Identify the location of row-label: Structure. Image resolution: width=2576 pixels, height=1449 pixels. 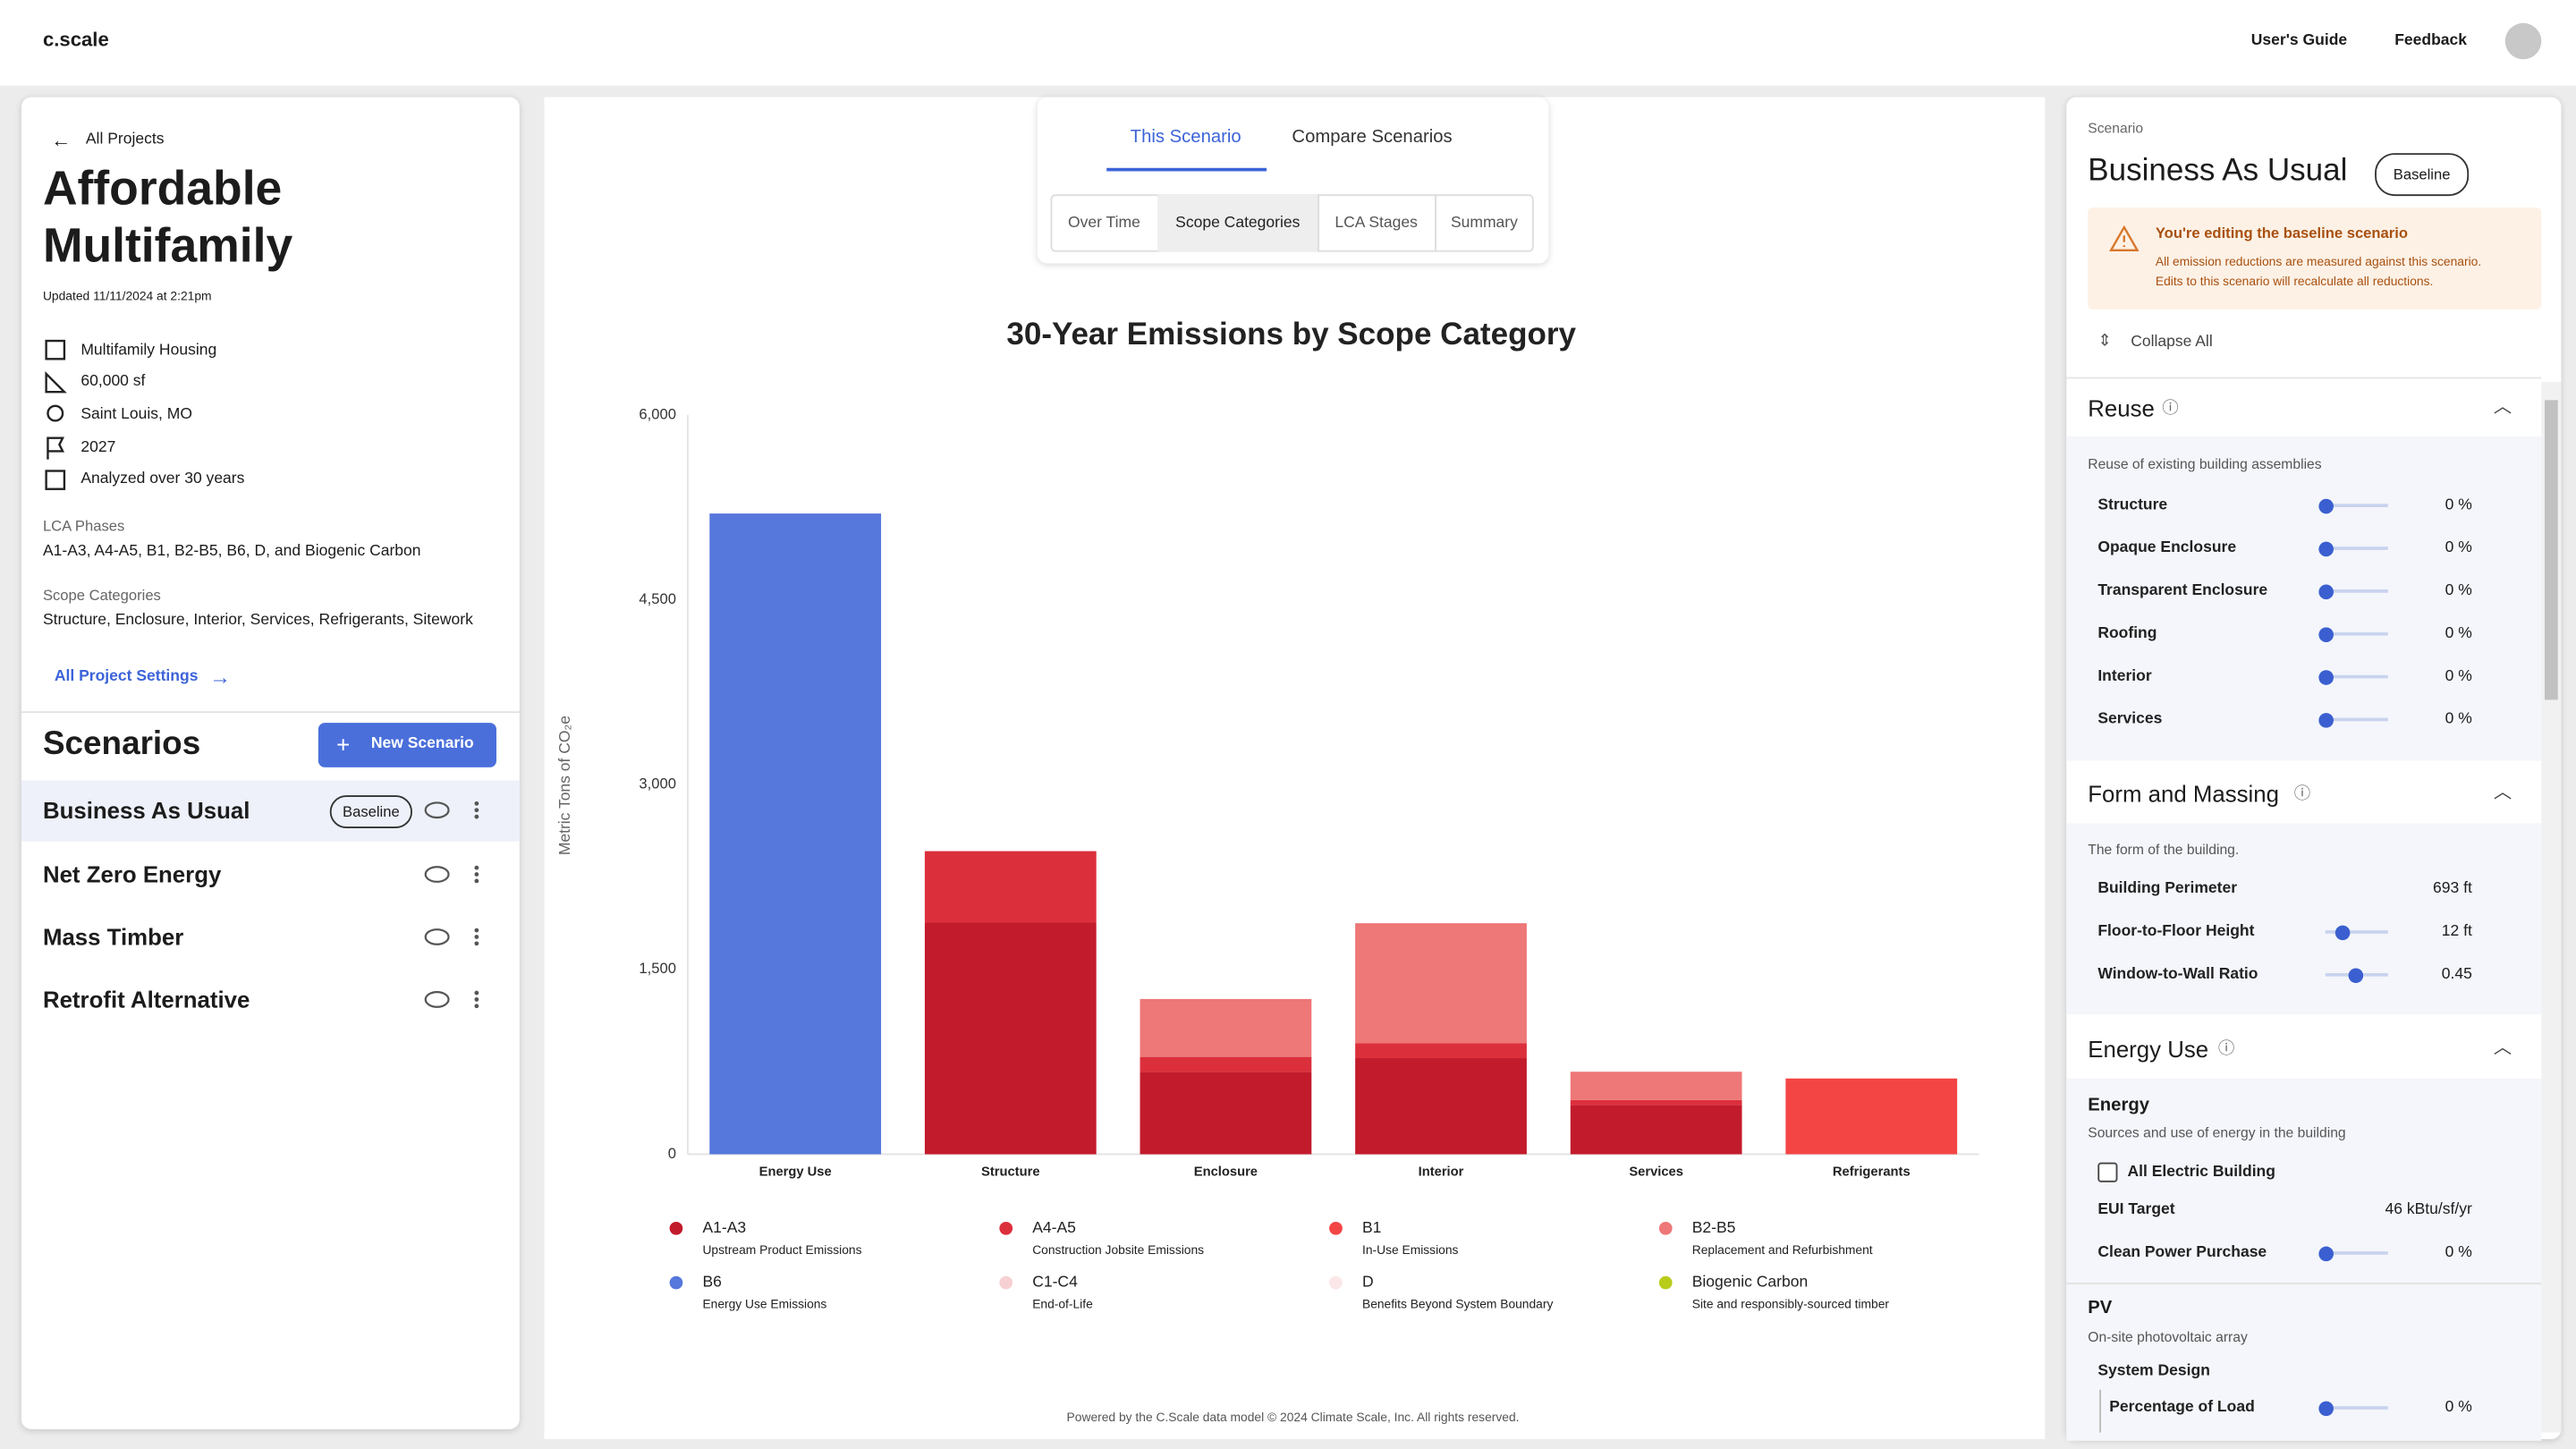
(2132, 505).